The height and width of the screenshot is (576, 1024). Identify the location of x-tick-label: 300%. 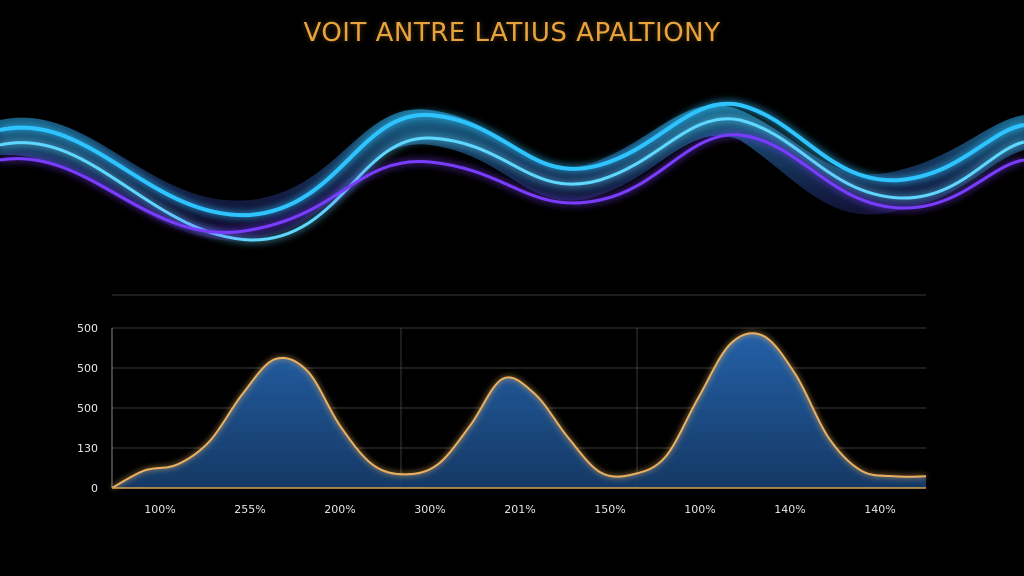
(429, 509).